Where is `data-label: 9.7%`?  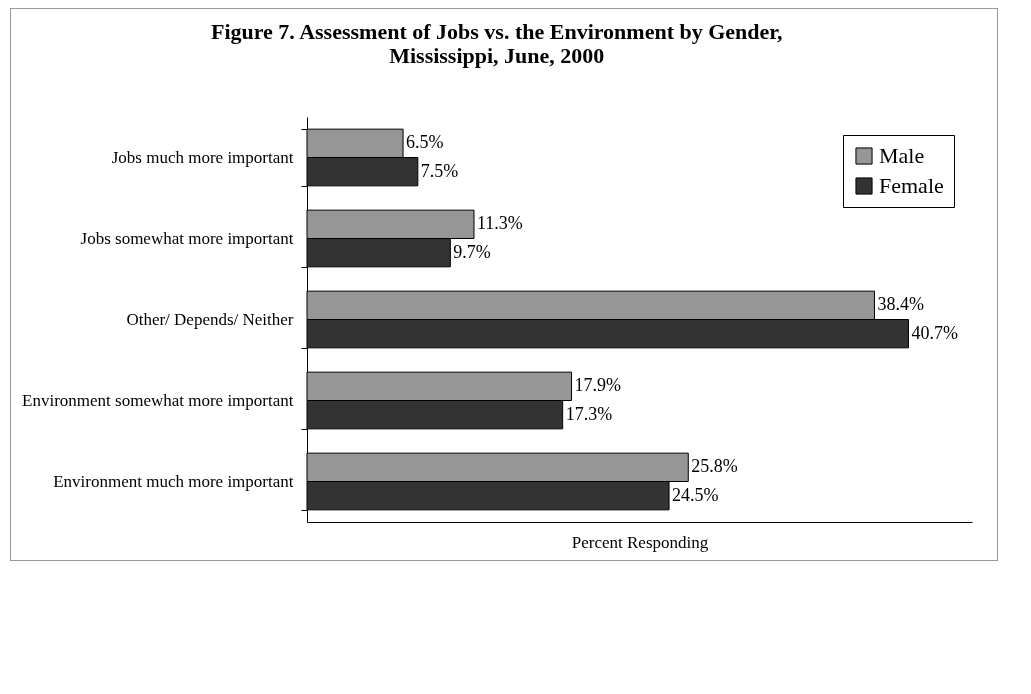 data-label: 9.7% is located at coordinates (472, 251).